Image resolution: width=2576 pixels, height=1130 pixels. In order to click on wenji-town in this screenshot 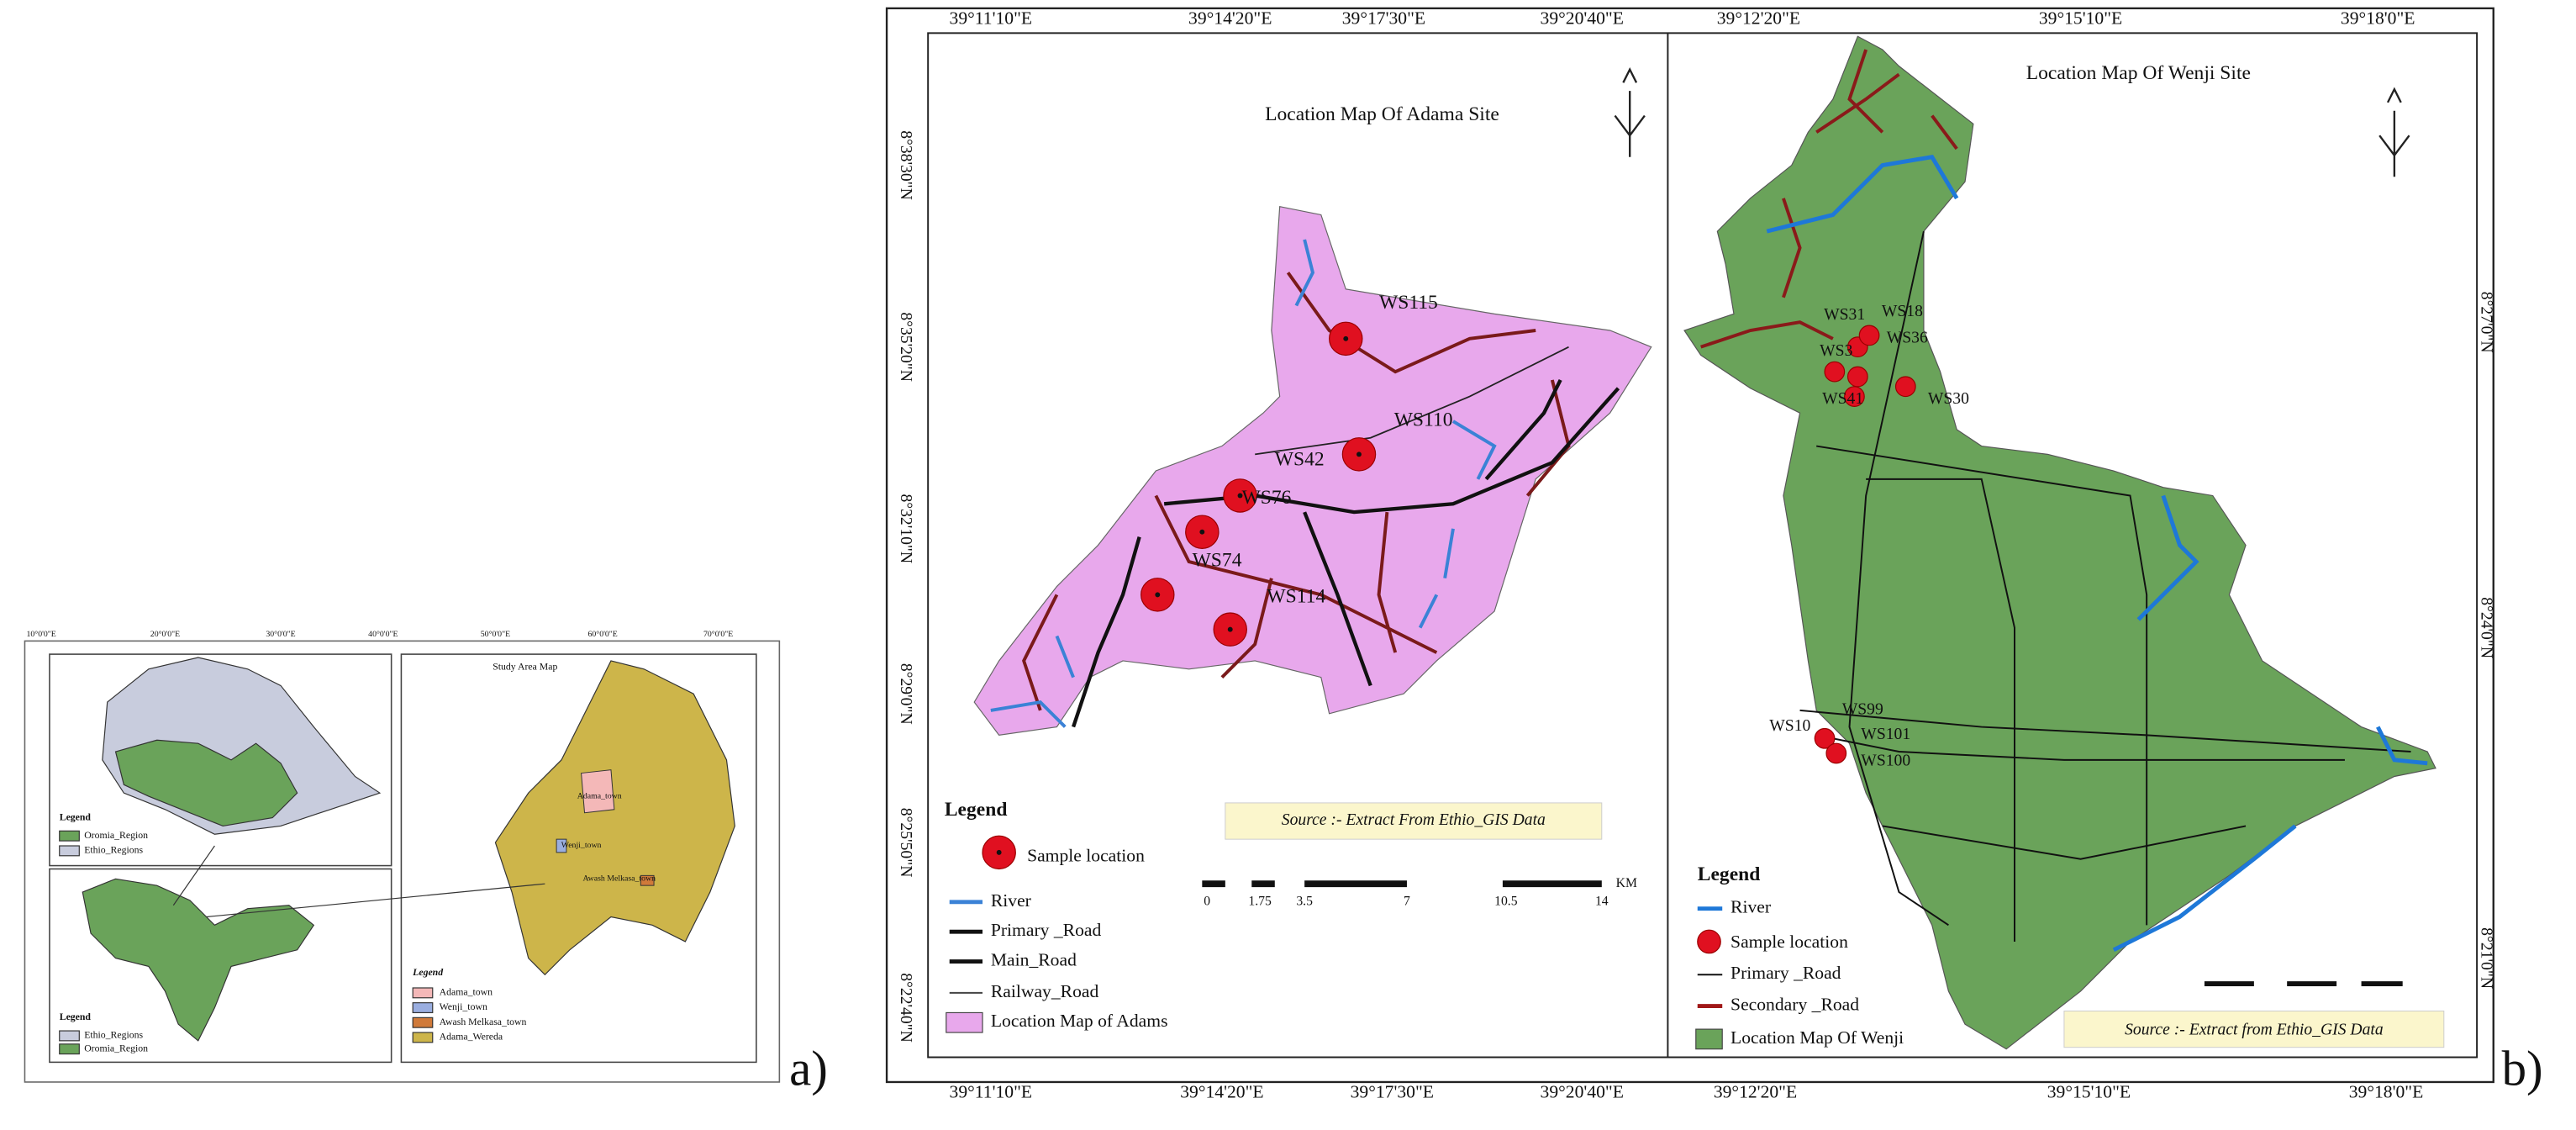, I will do `click(561, 845)`.